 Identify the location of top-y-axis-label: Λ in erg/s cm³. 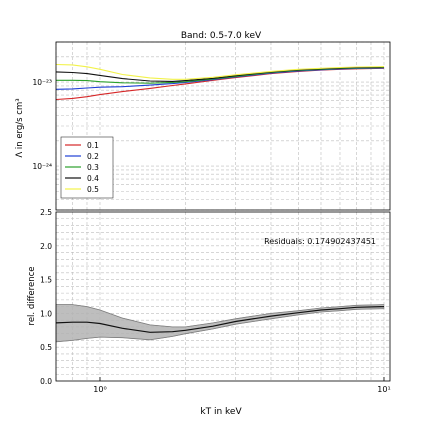
(20, 127).